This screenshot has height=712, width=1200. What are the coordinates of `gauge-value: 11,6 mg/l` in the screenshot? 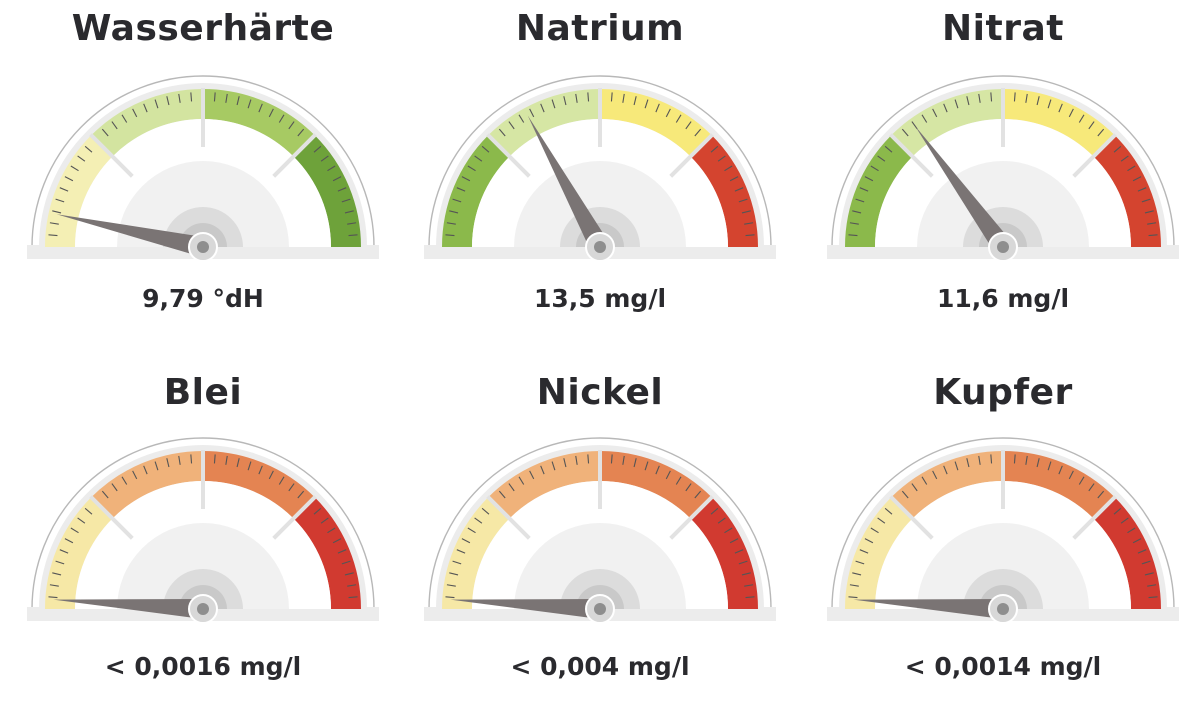 It's located at (1003, 298).